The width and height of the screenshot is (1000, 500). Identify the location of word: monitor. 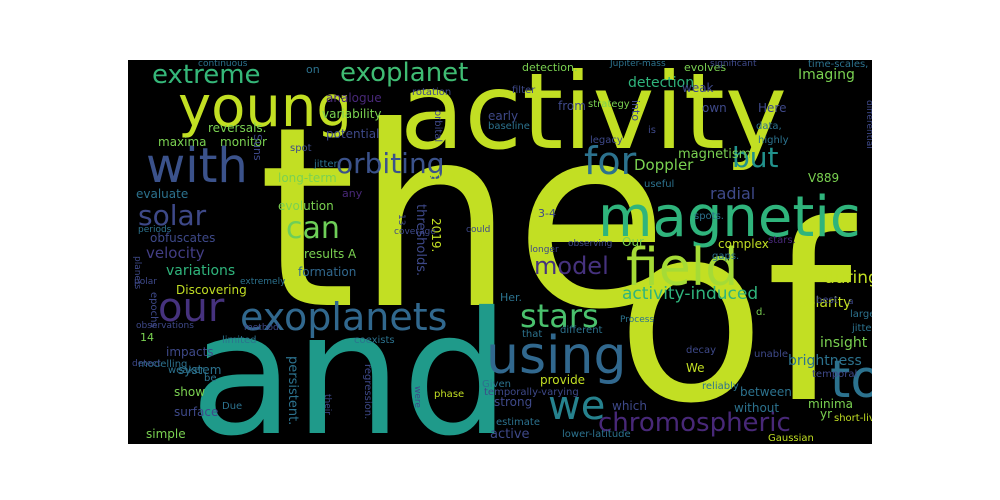
(243, 142).